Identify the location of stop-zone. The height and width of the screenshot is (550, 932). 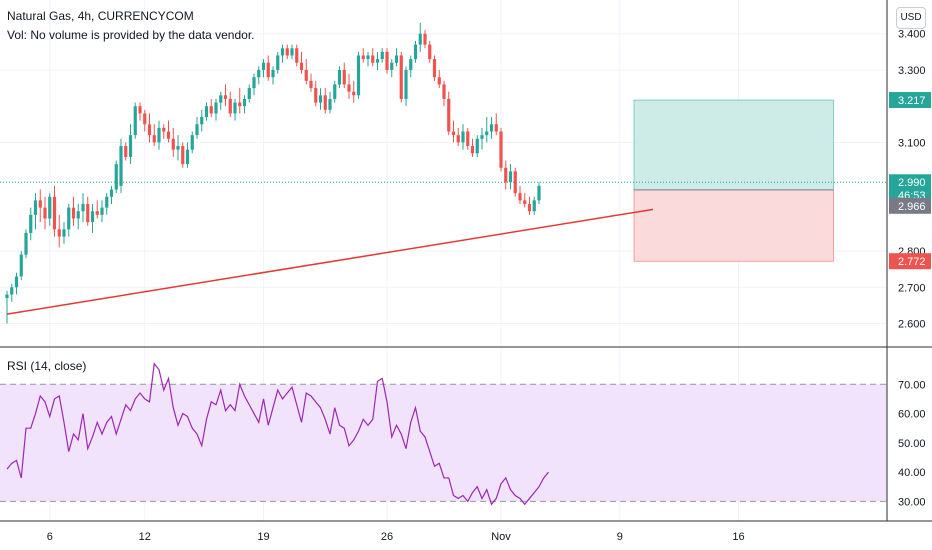
(733, 225).